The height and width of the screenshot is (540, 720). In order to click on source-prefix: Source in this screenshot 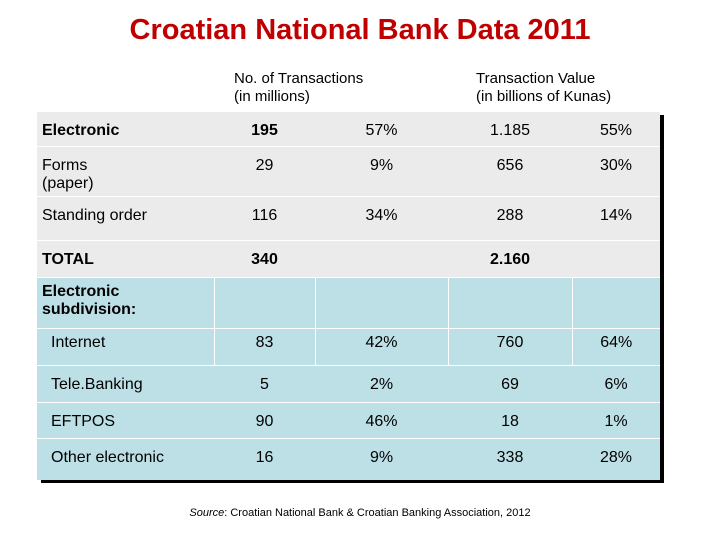, I will do `click(207, 513)`.